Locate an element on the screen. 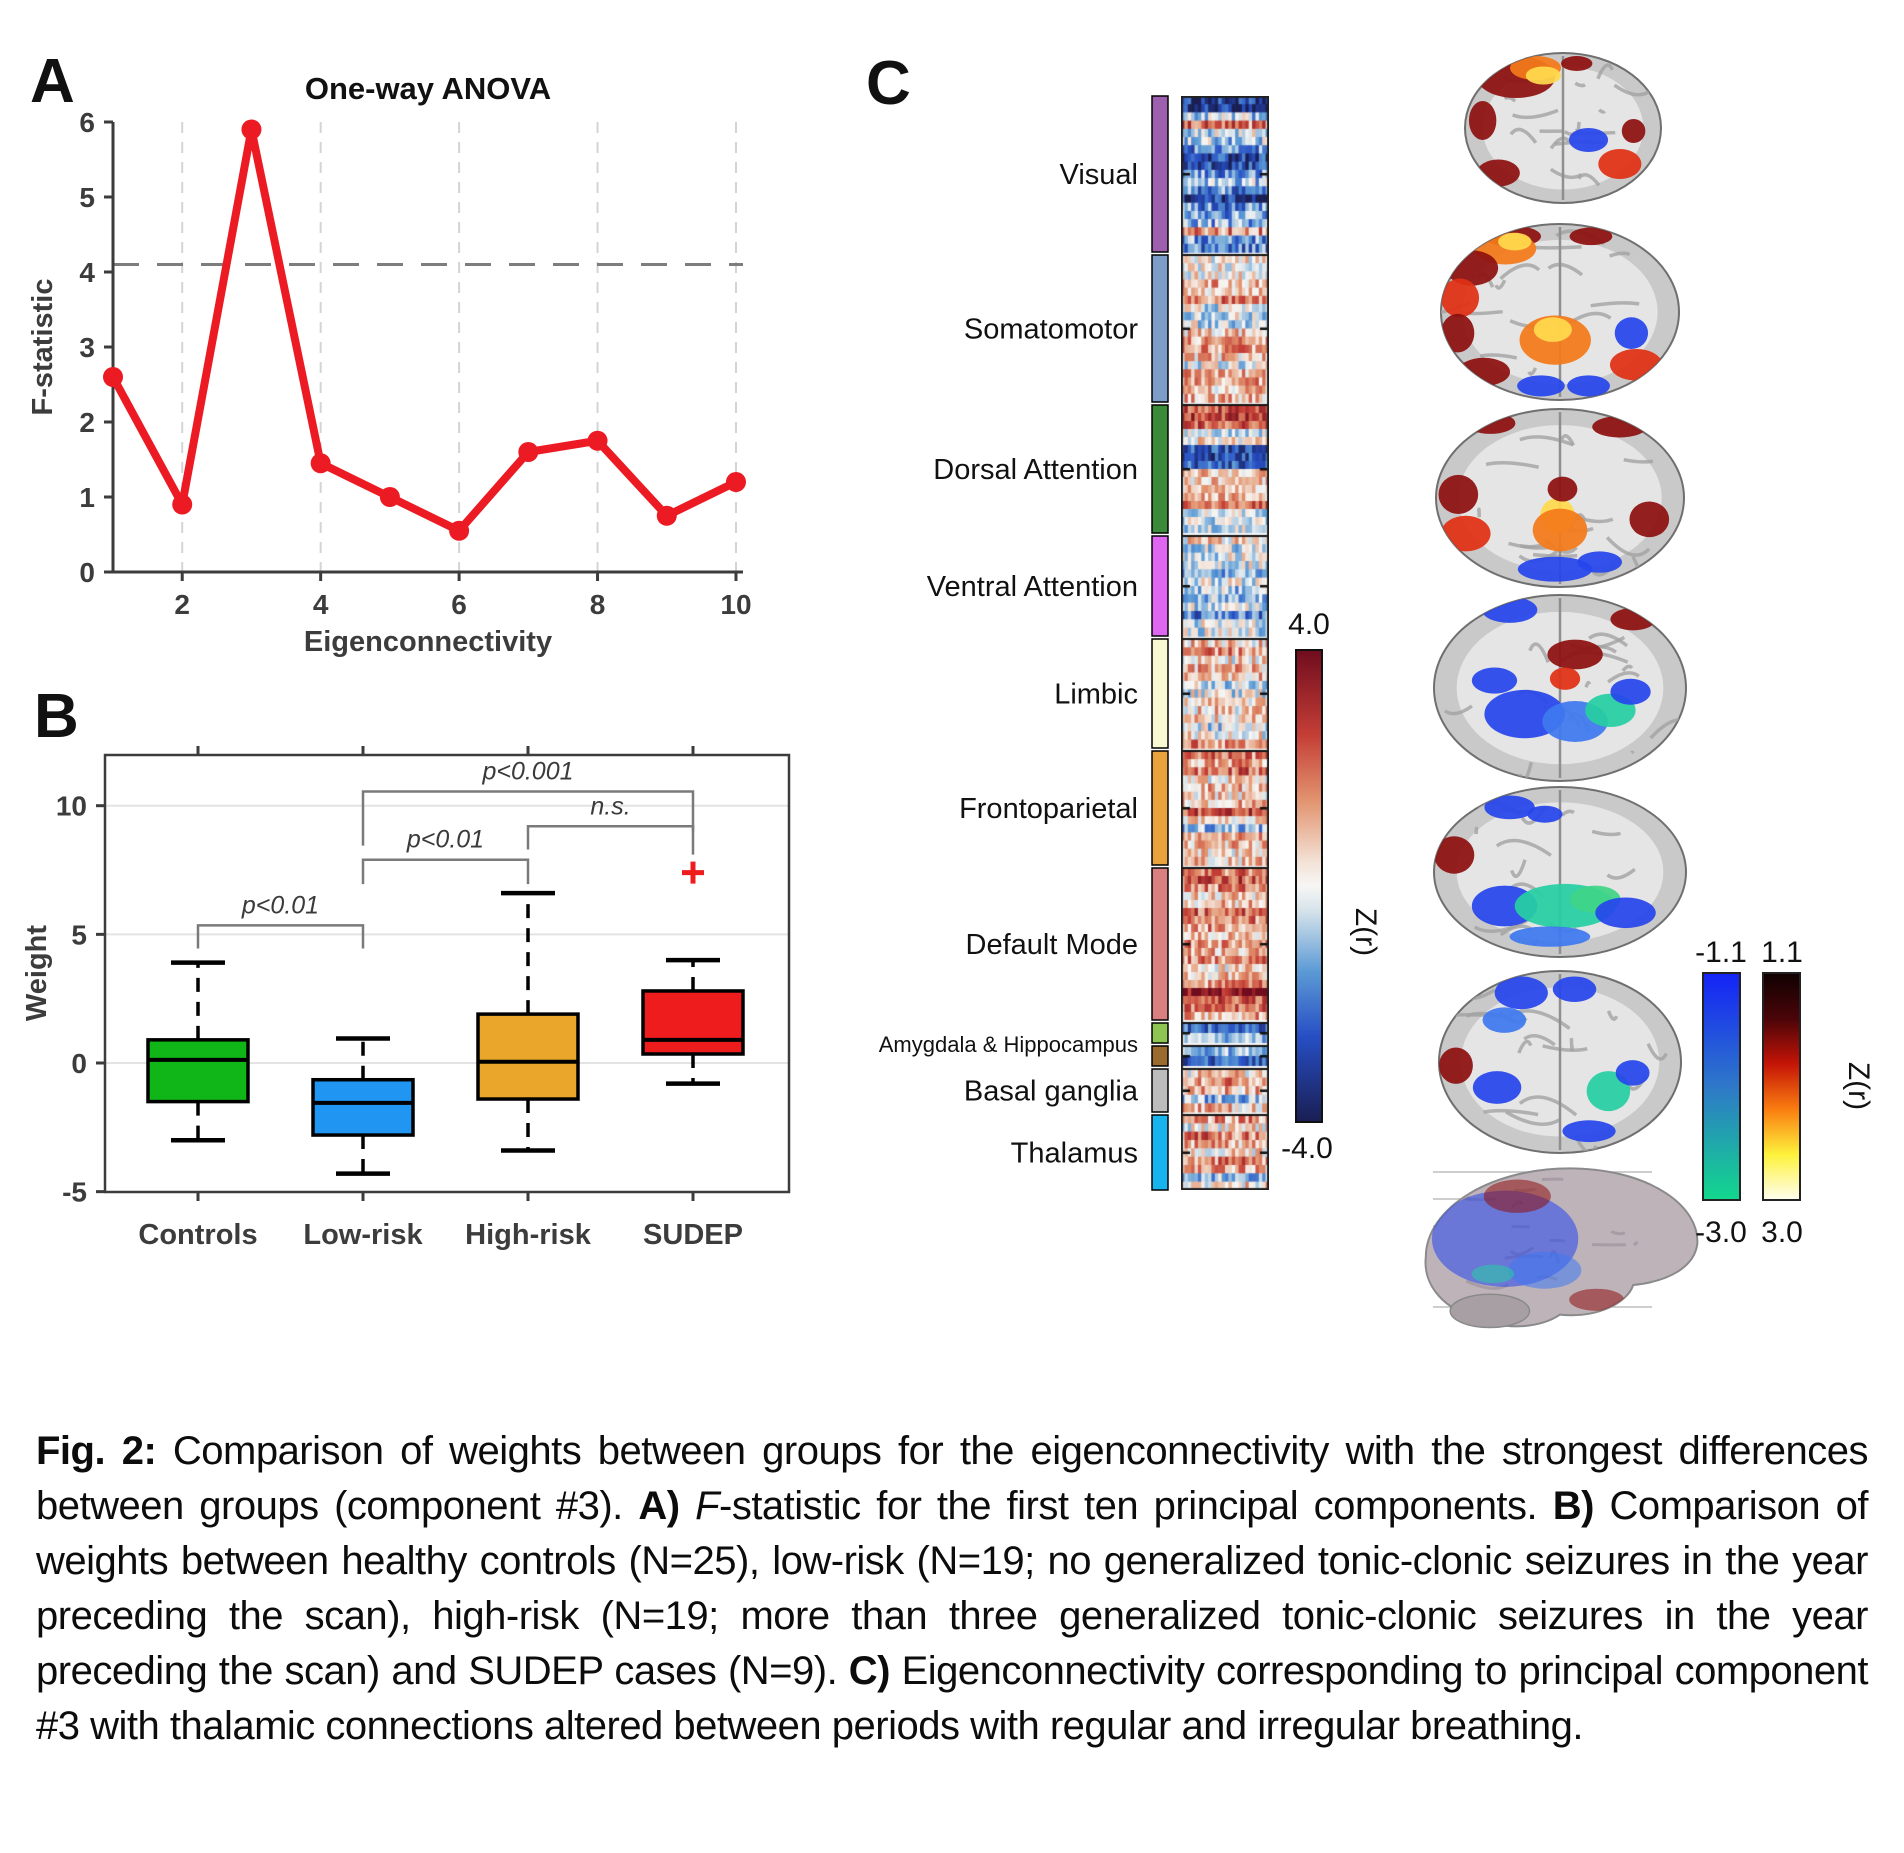 This screenshot has width=1904, height=1853. network-band-dorsal-attention is located at coordinates (1160, 469).